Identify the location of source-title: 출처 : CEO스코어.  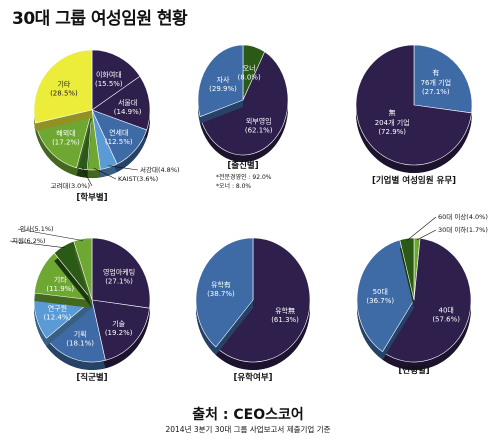
(248, 415).